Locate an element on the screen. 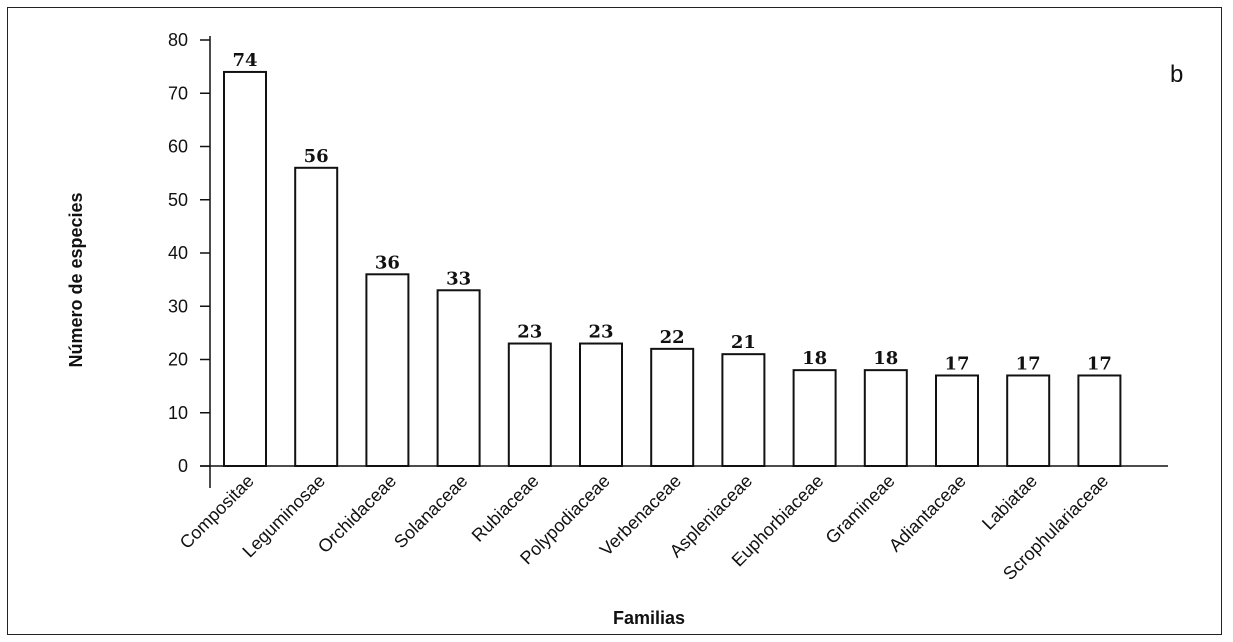 This screenshot has width=1233, height=642. bar-polypodiaceae is located at coordinates (601, 404).